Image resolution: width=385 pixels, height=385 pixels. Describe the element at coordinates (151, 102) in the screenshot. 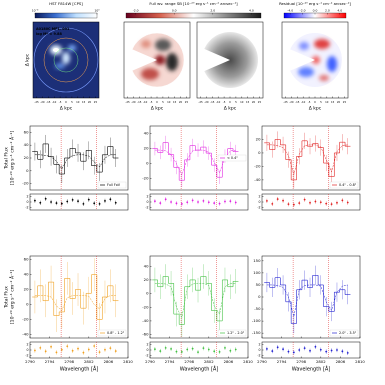

I see `x-tick-label: -5` at that location.